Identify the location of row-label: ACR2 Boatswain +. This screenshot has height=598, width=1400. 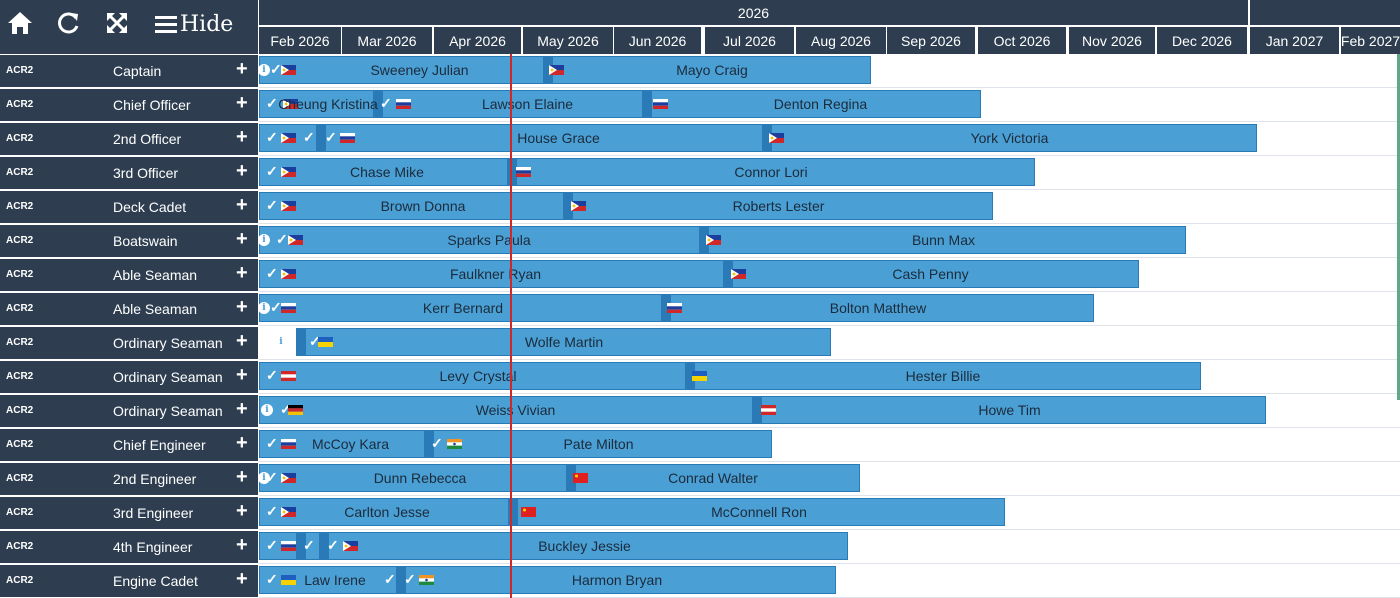
(129, 241).